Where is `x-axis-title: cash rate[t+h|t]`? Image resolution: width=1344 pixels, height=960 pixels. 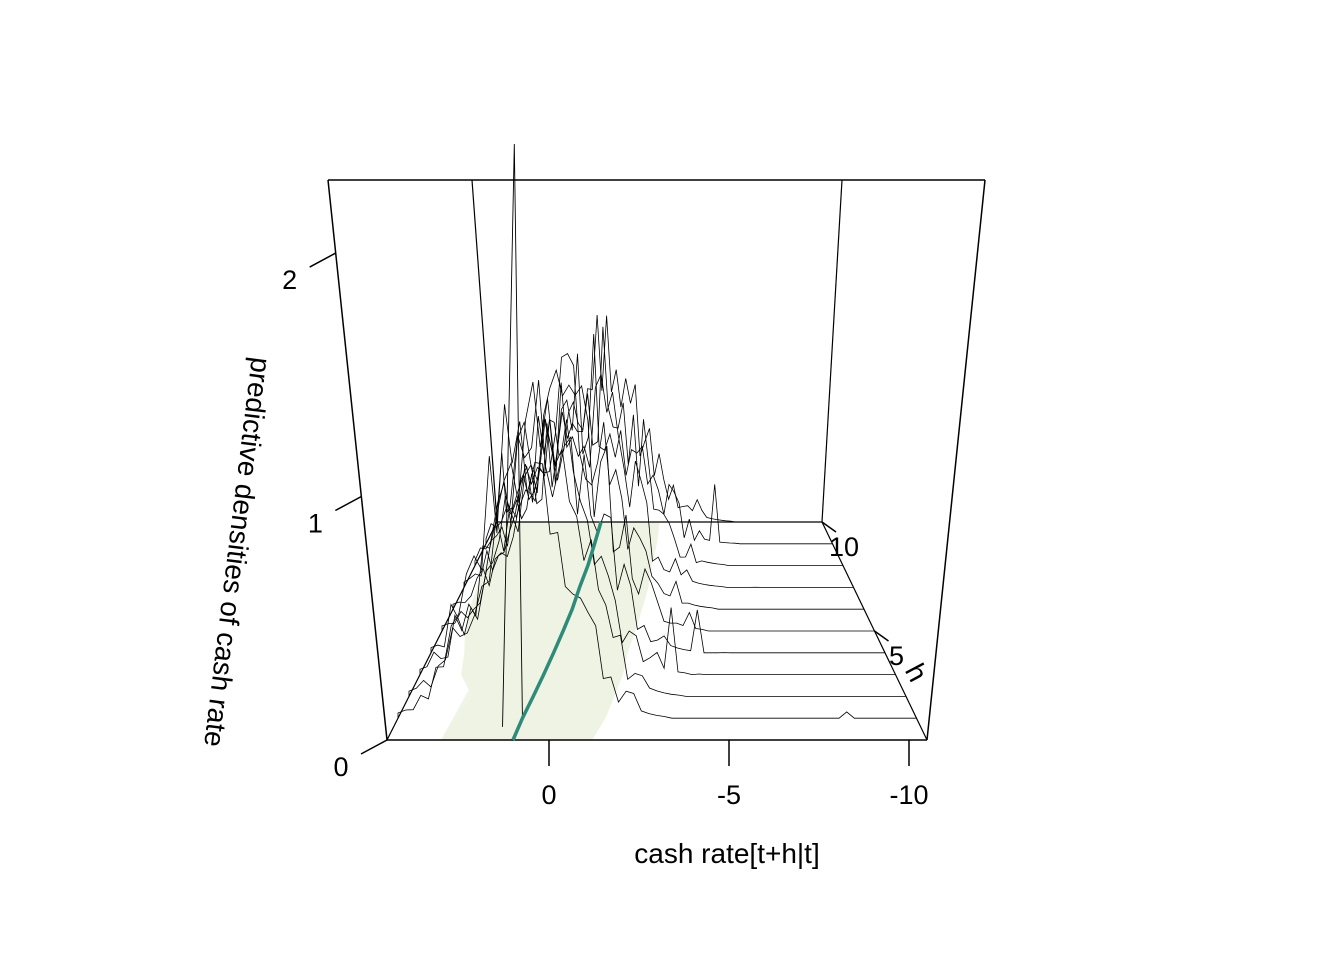 x-axis-title: cash rate[t+h|t] is located at coordinates (727, 853).